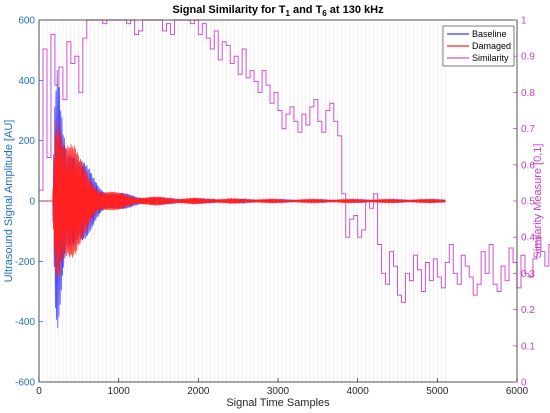 Image resolution: width=550 pixels, height=413 pixels. What do you see at coordinates (517, 391) in the screenshot?
I see `x-tick-label: 6000` at bounding box center [517, 391].